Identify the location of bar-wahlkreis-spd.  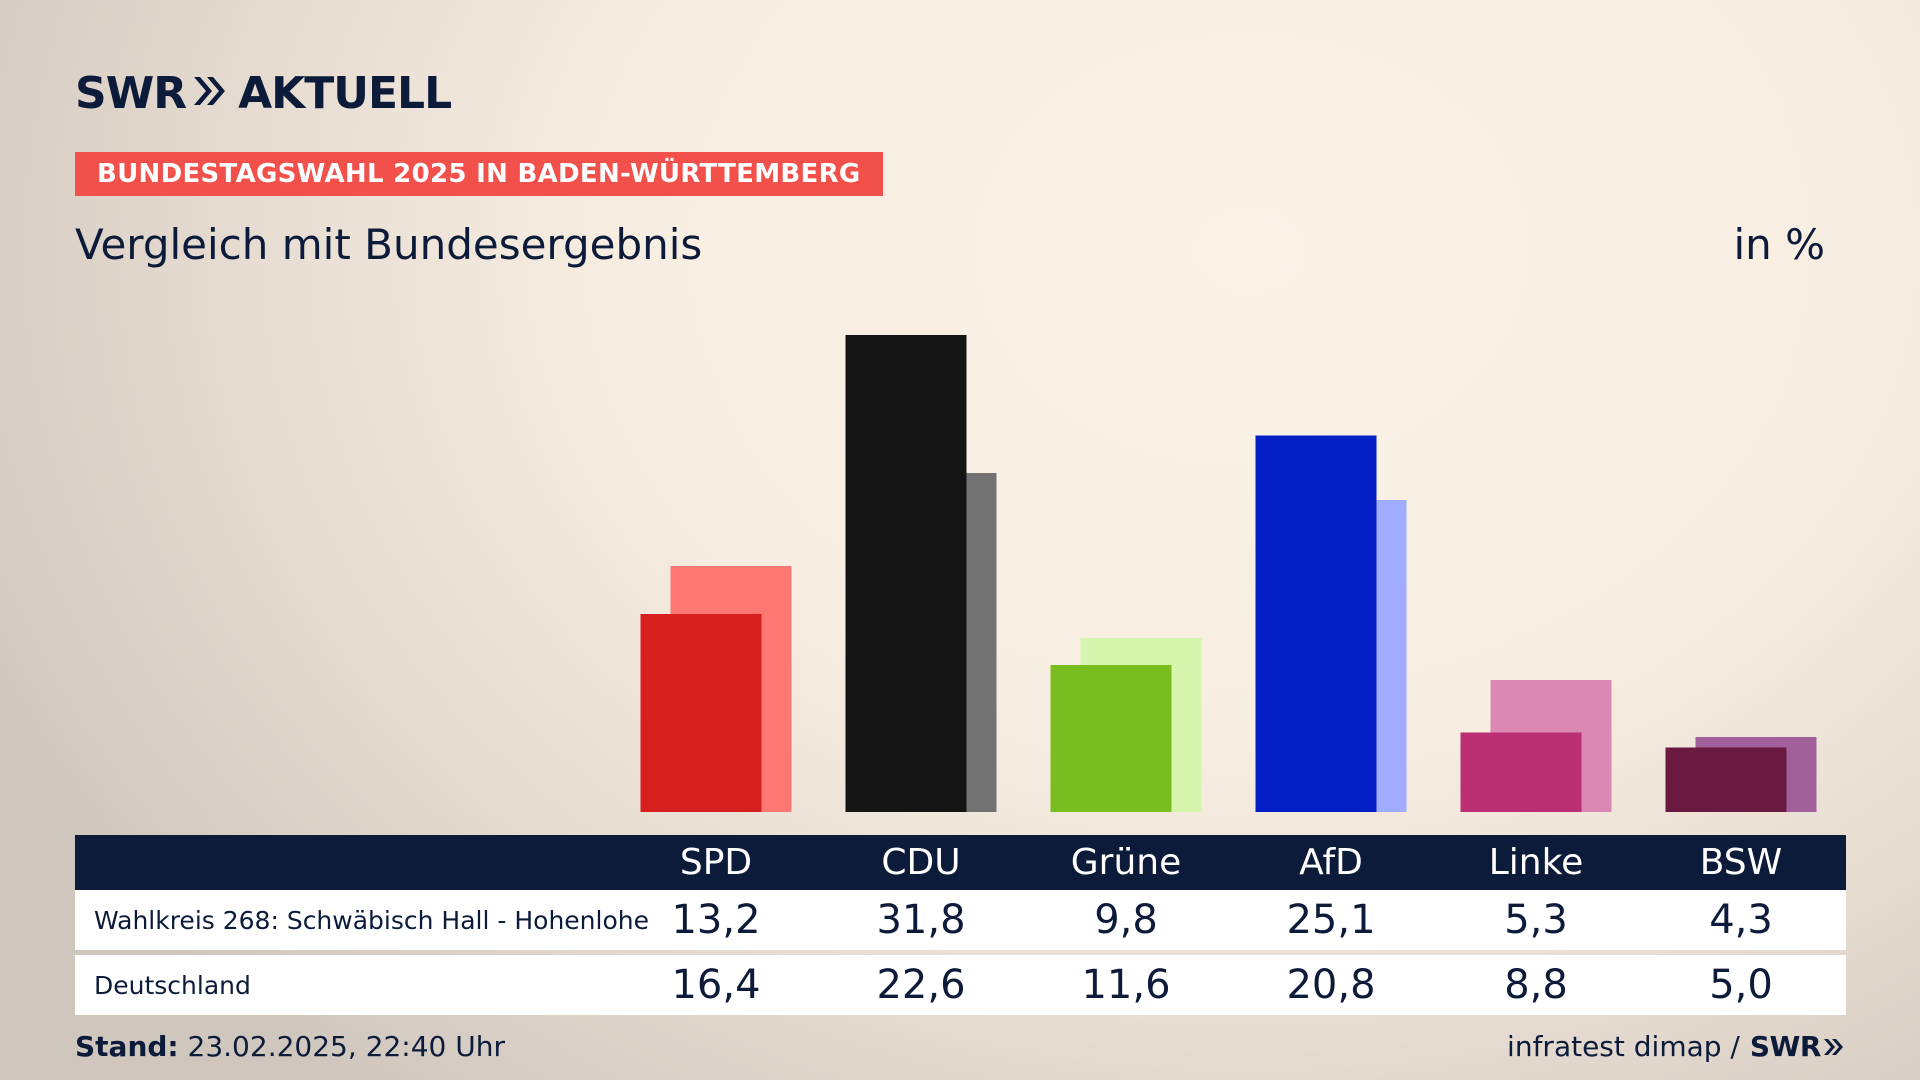
(701, 713).